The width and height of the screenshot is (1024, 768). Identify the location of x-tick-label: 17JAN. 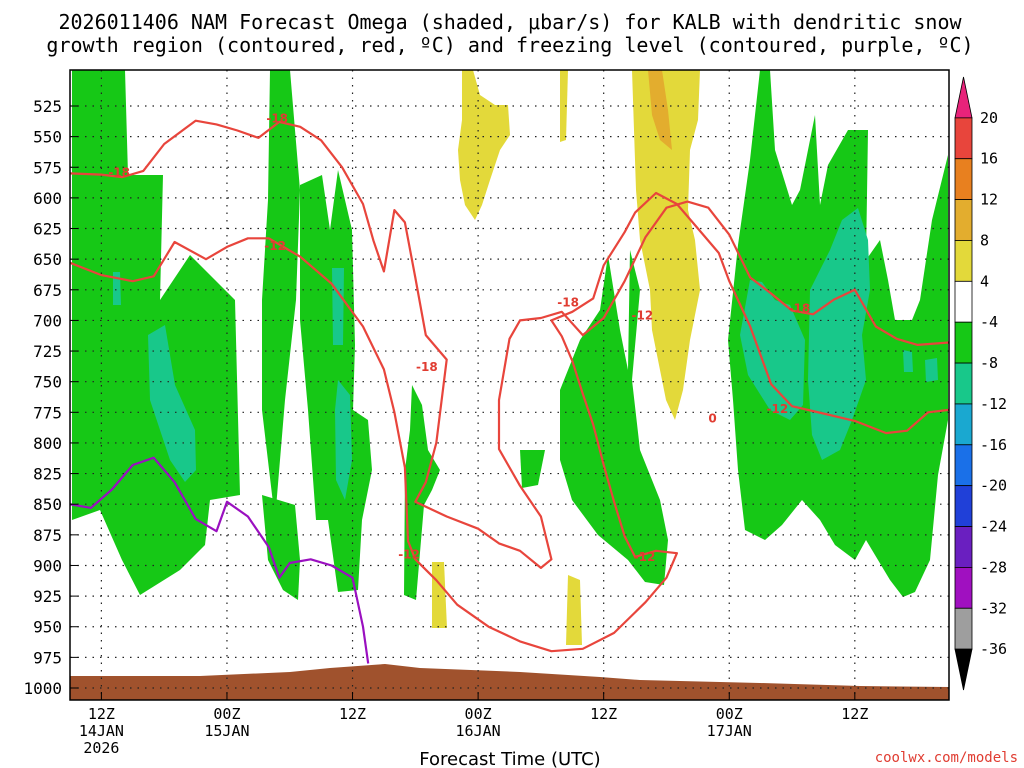
(729, 731).